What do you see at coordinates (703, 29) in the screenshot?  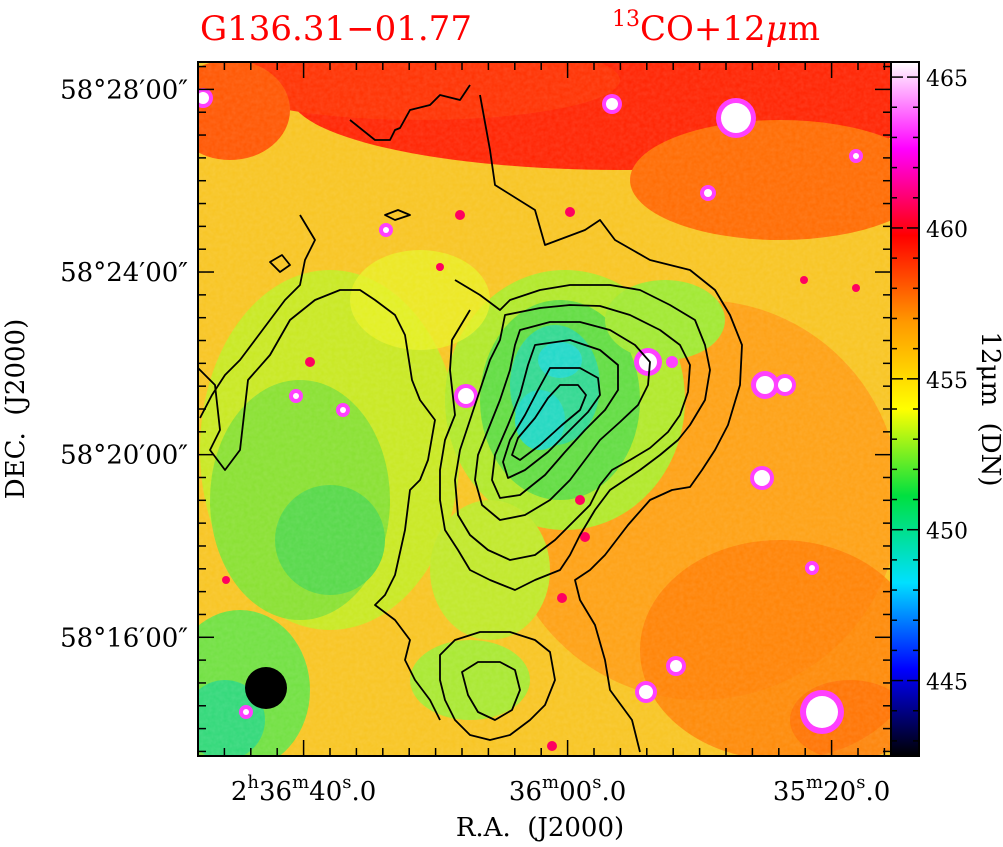 I see `overlay-label-text: CO+12` at bounding box center [703, 29].